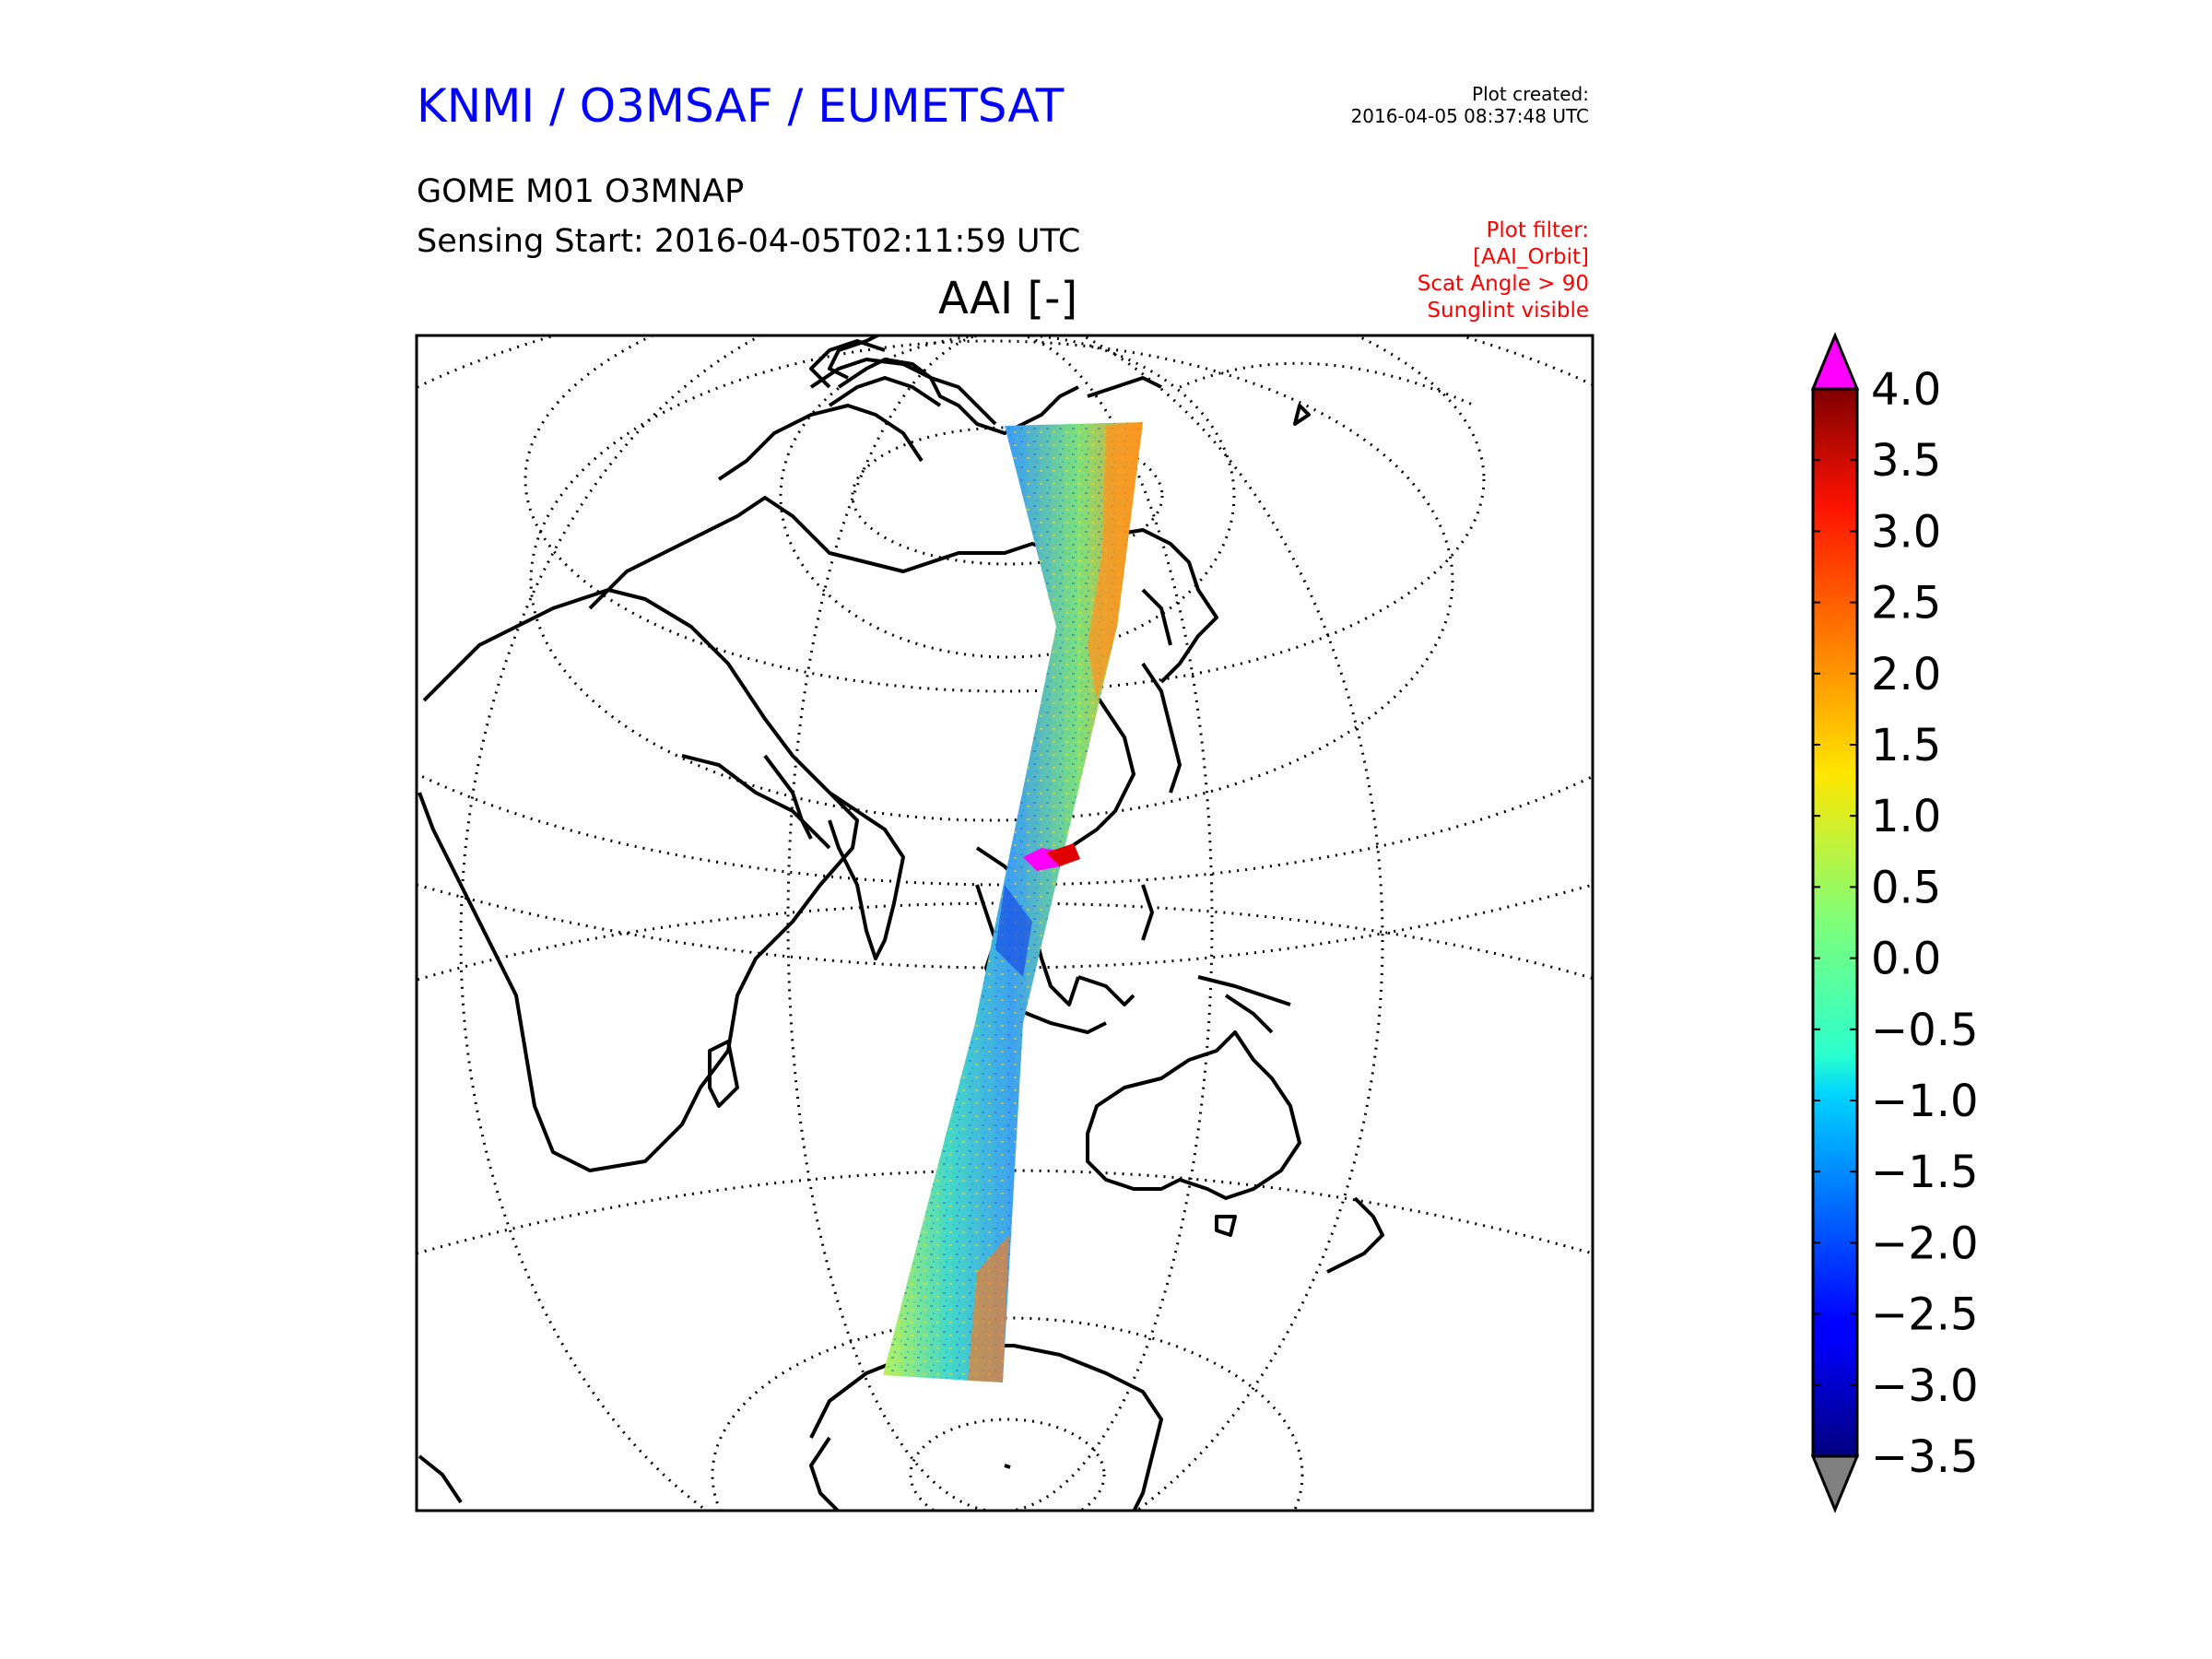 This screenshot has width=2212, height=1659. Describe the element at coordinates (749, 241) in the screenshot. I see `sensing-start: Sensing Start: 2016-04-05T02:11:59 UTC` at that location.